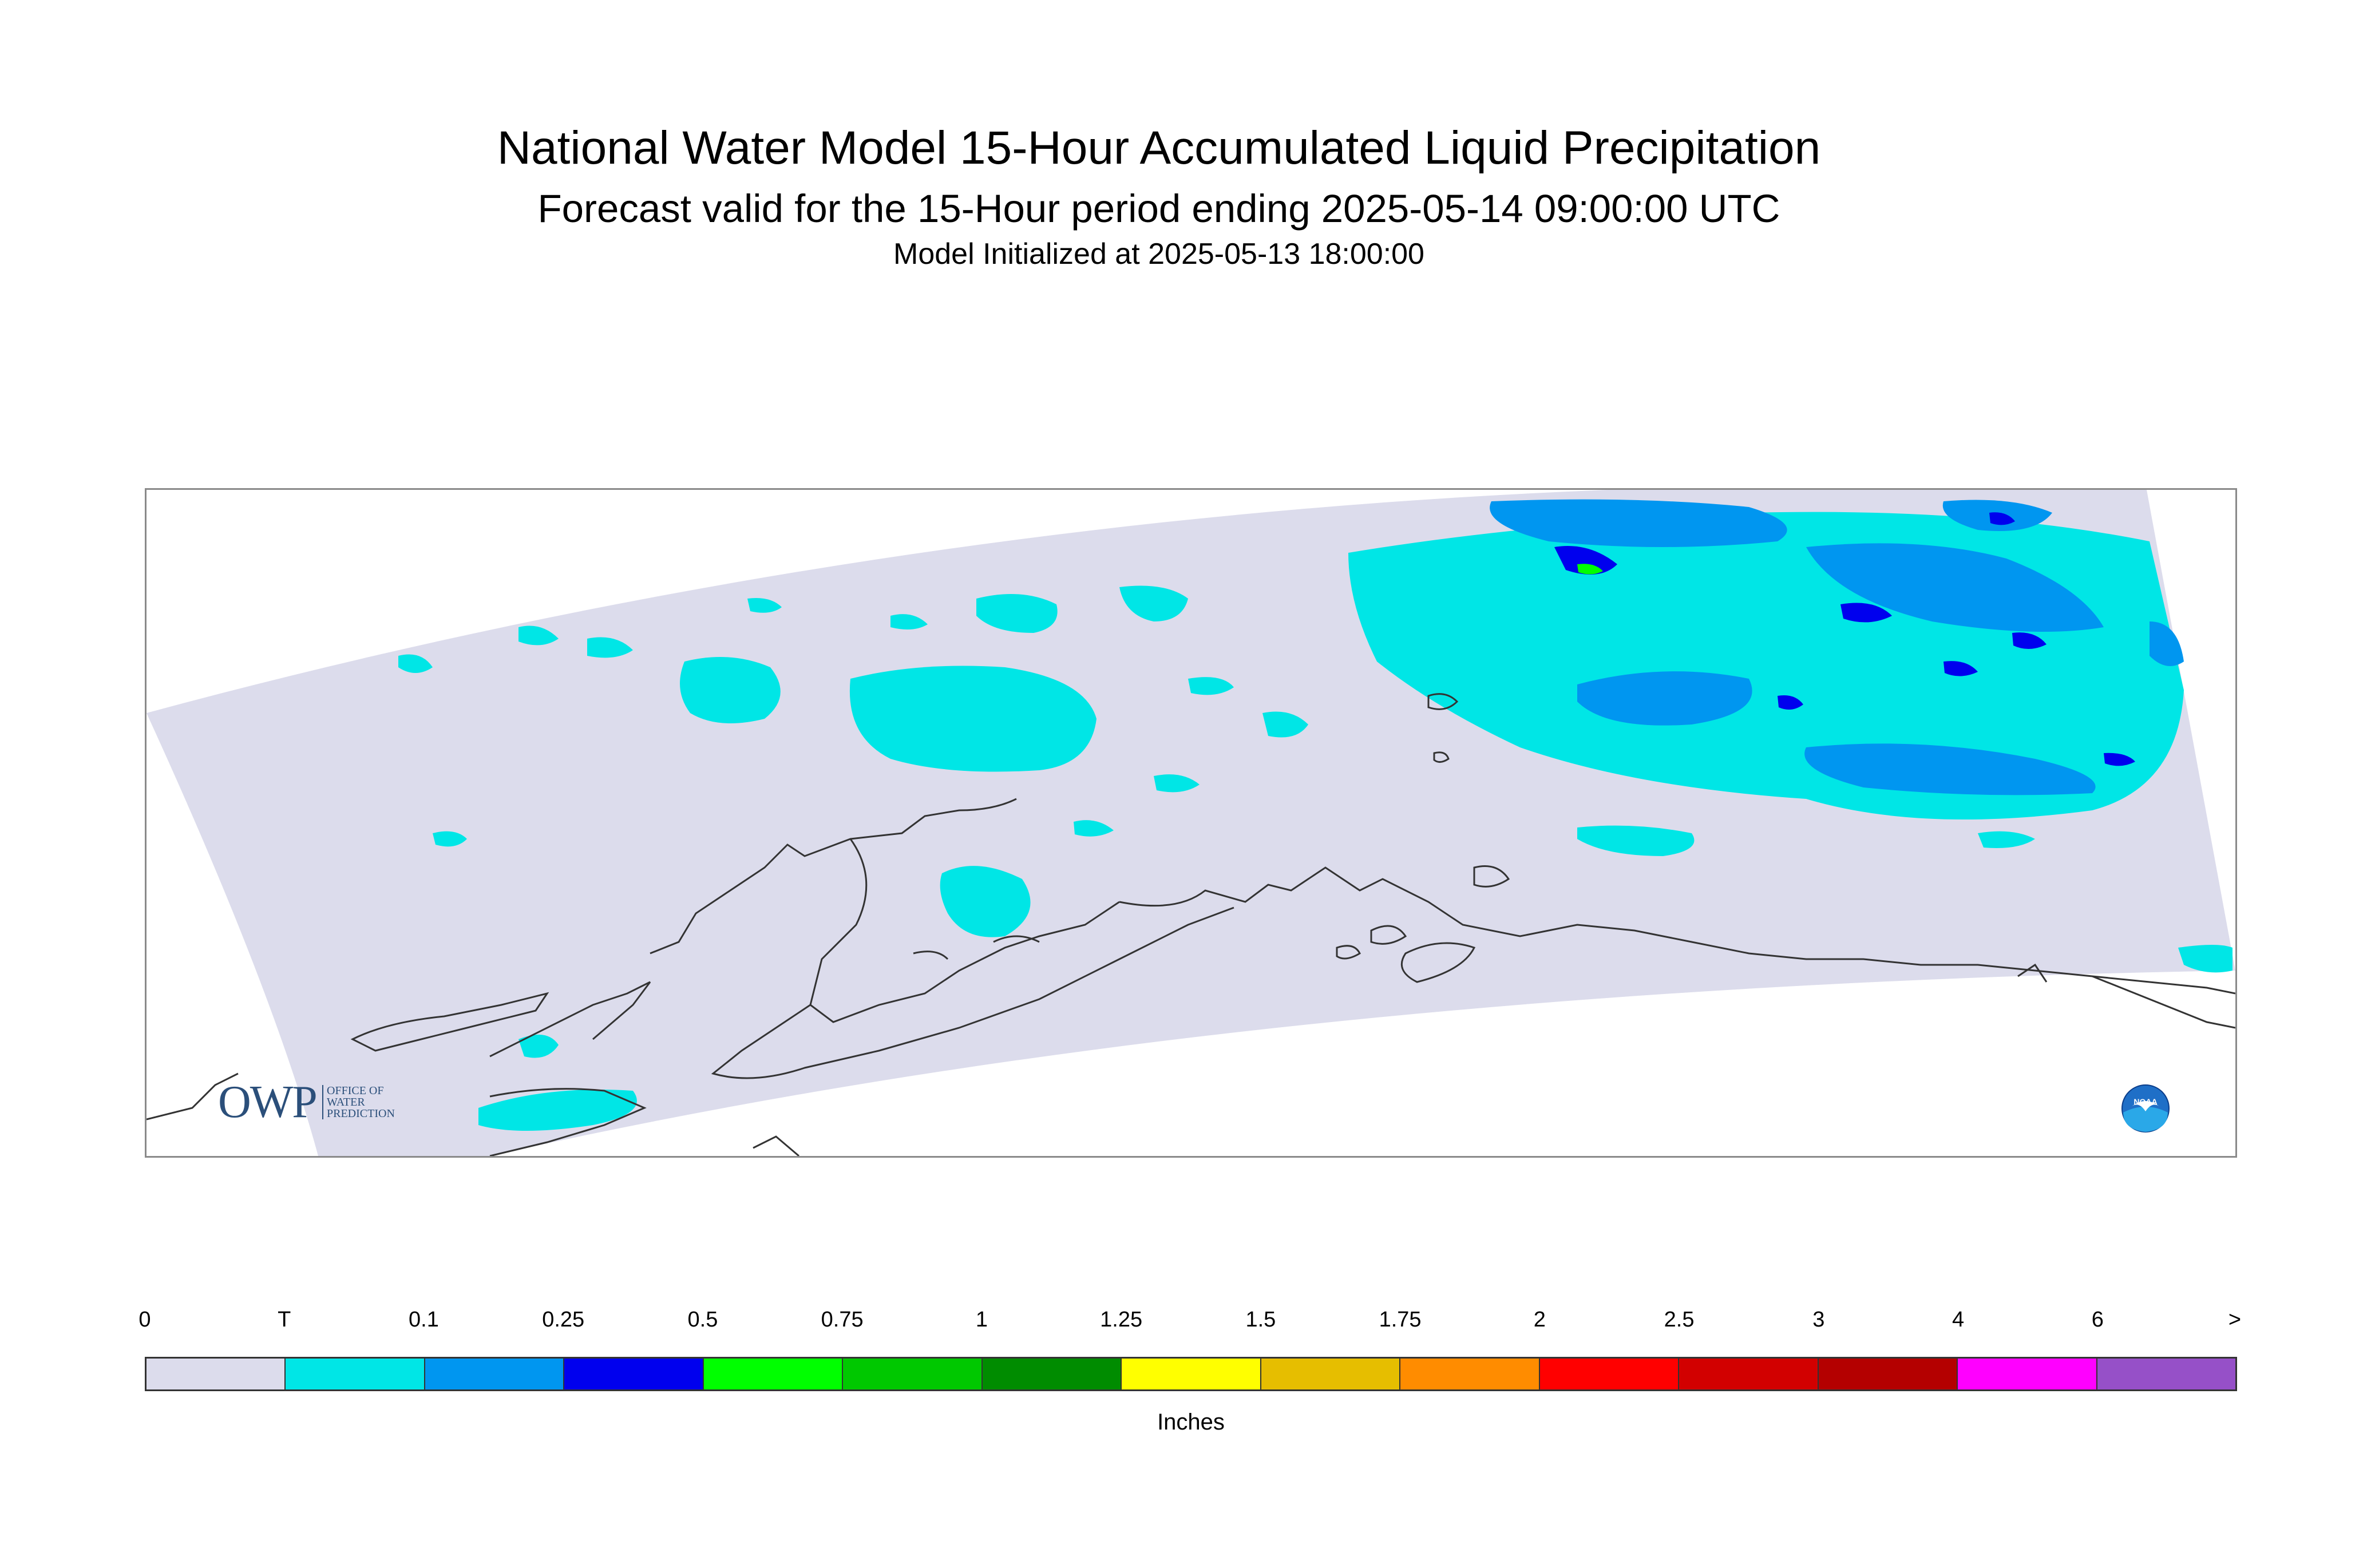  What do you see at coordinates (1818, 1320) in the screenshot?
I see `legend-tick-label: 3` at bounding box center [1818, 1320].